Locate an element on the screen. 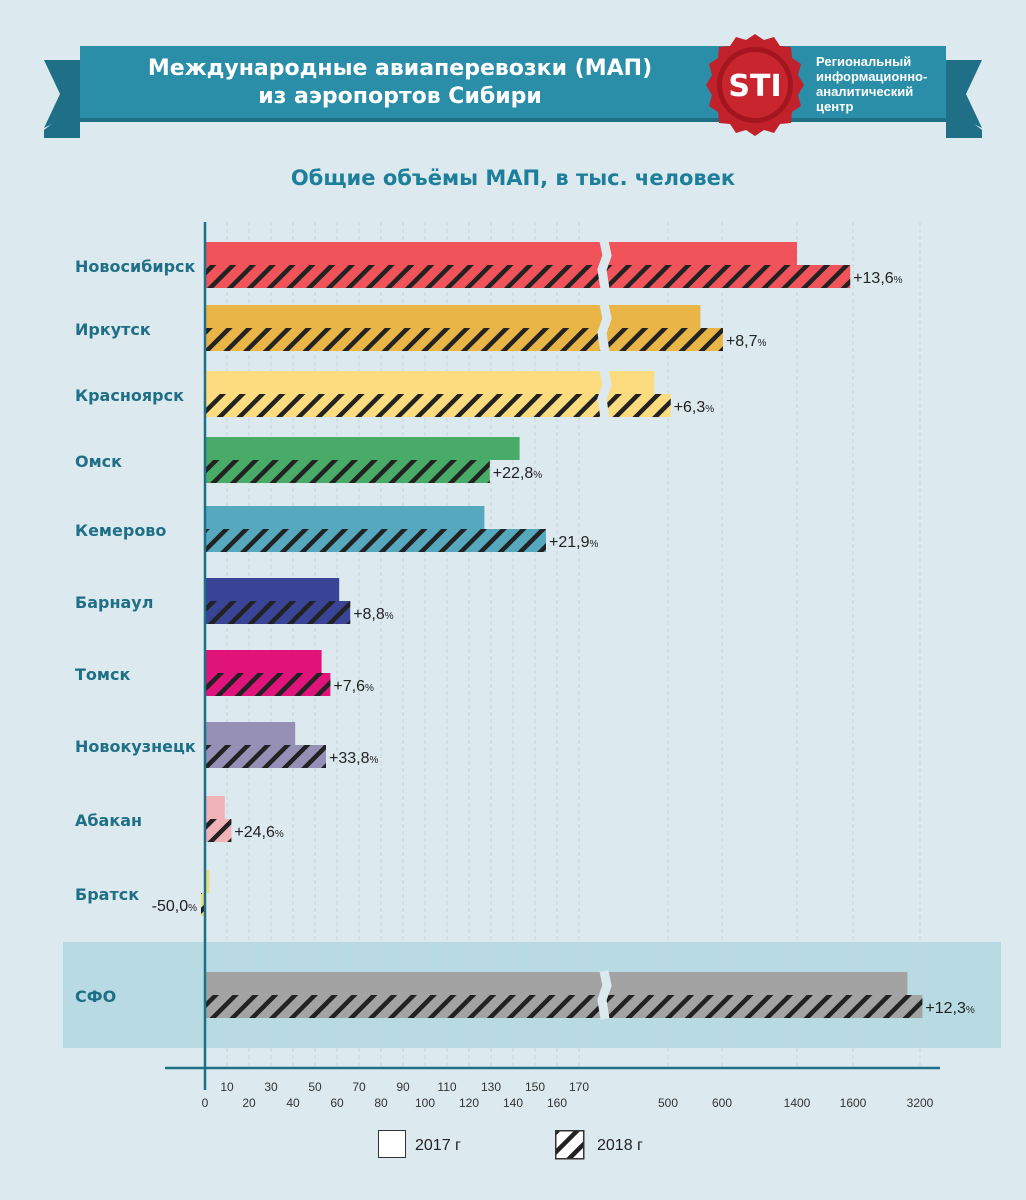 Image resolution: width=1026 pixels, height=1200 pixels. change-label: +13,6% is located at coordinates (877, 278).